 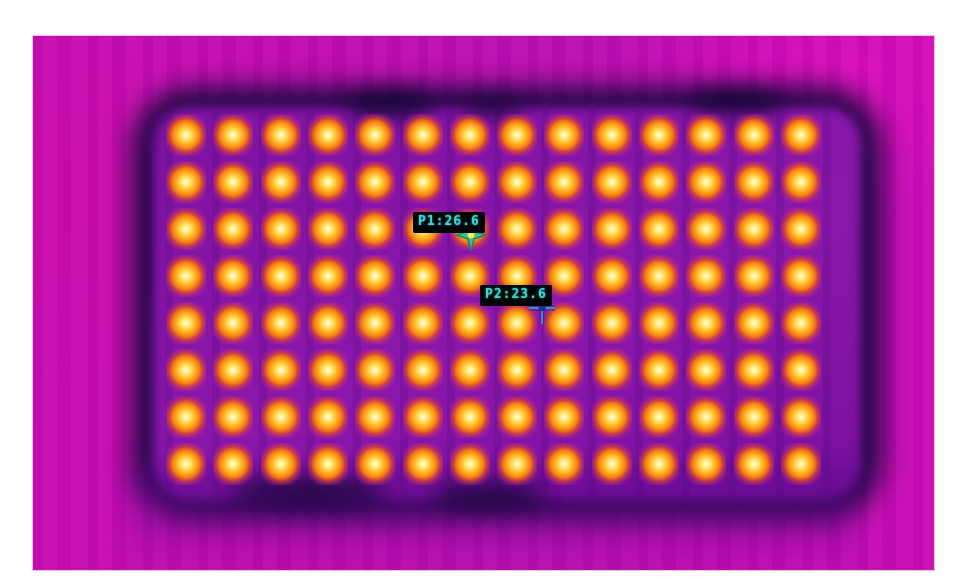 What do you see at coordinates (516, 296) in the screenshot?
I see `marker-p2-readout: P2:23.6` at bounding box center [516, 296].